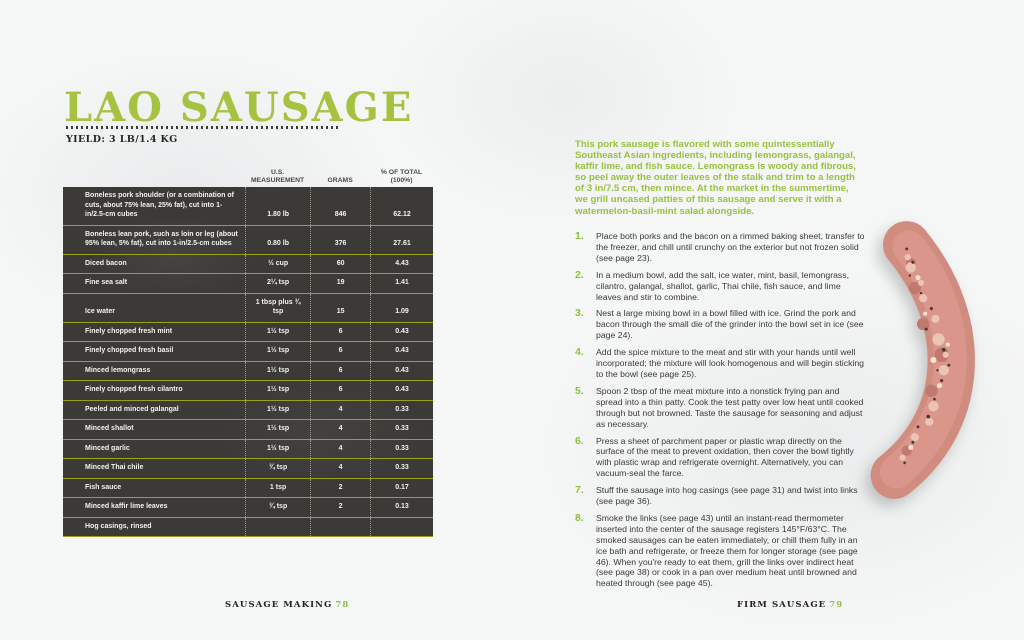 The height and width of the screenshot is (640, 1024). What do you see at coordinates (340, 507) in the screenshot?
I see `grams-cell: 2` at bounding box center [340, 507].